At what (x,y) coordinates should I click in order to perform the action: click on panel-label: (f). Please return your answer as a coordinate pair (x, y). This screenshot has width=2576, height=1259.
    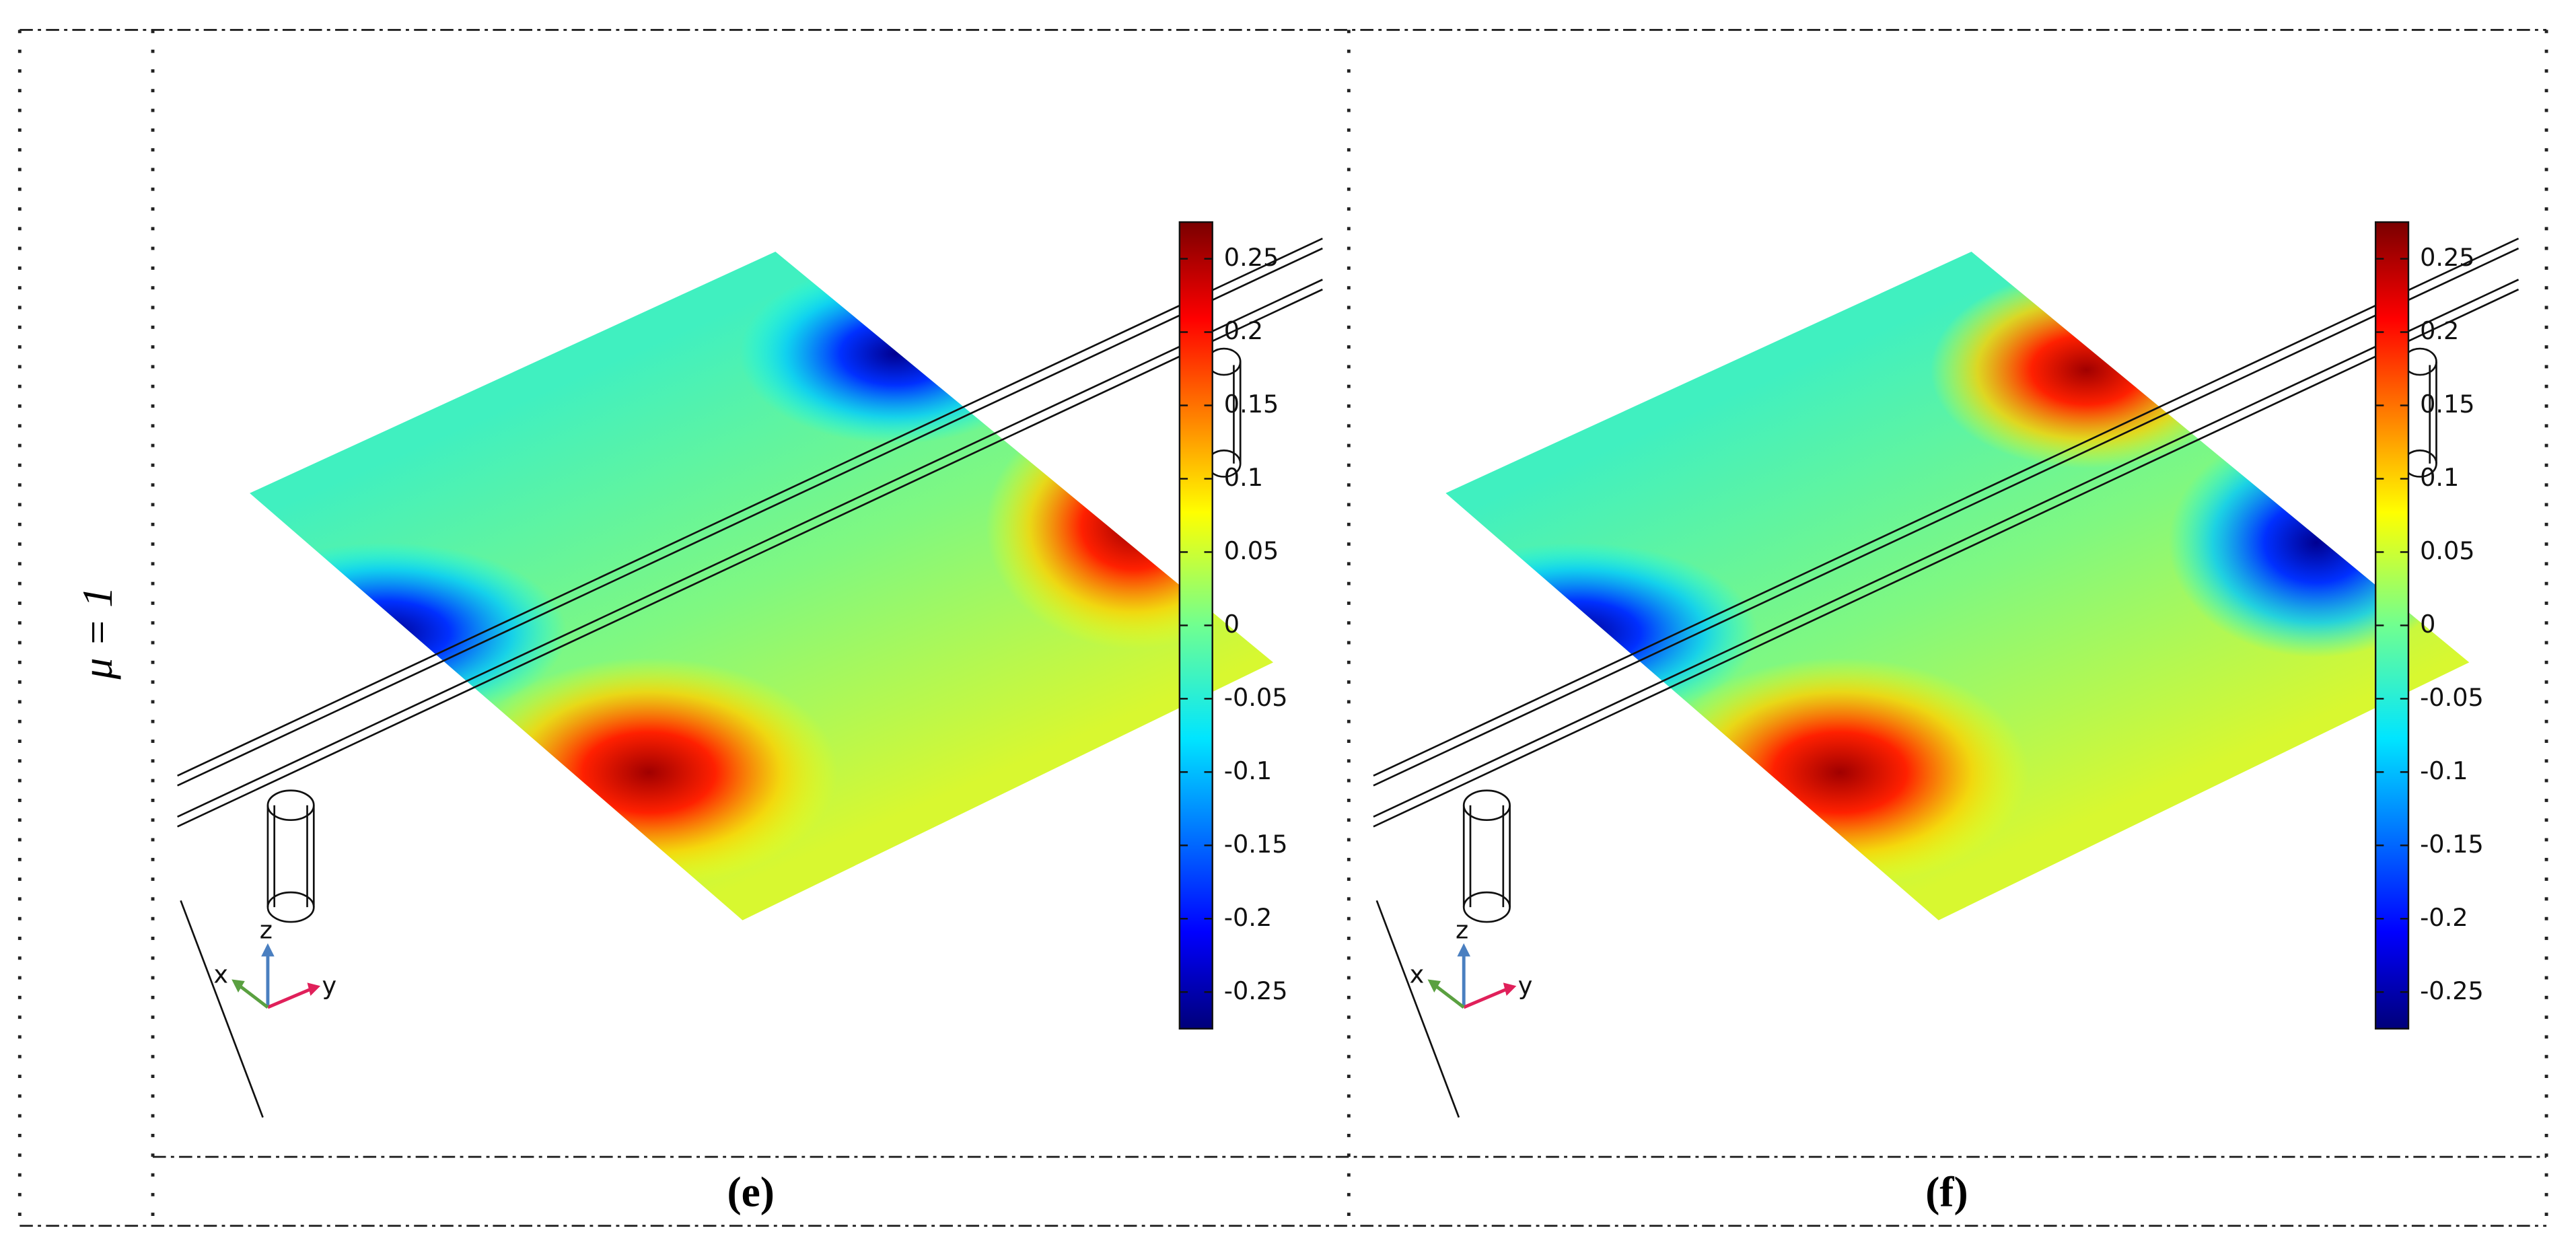
    Looking at the image, I should click on (1946, 1191).